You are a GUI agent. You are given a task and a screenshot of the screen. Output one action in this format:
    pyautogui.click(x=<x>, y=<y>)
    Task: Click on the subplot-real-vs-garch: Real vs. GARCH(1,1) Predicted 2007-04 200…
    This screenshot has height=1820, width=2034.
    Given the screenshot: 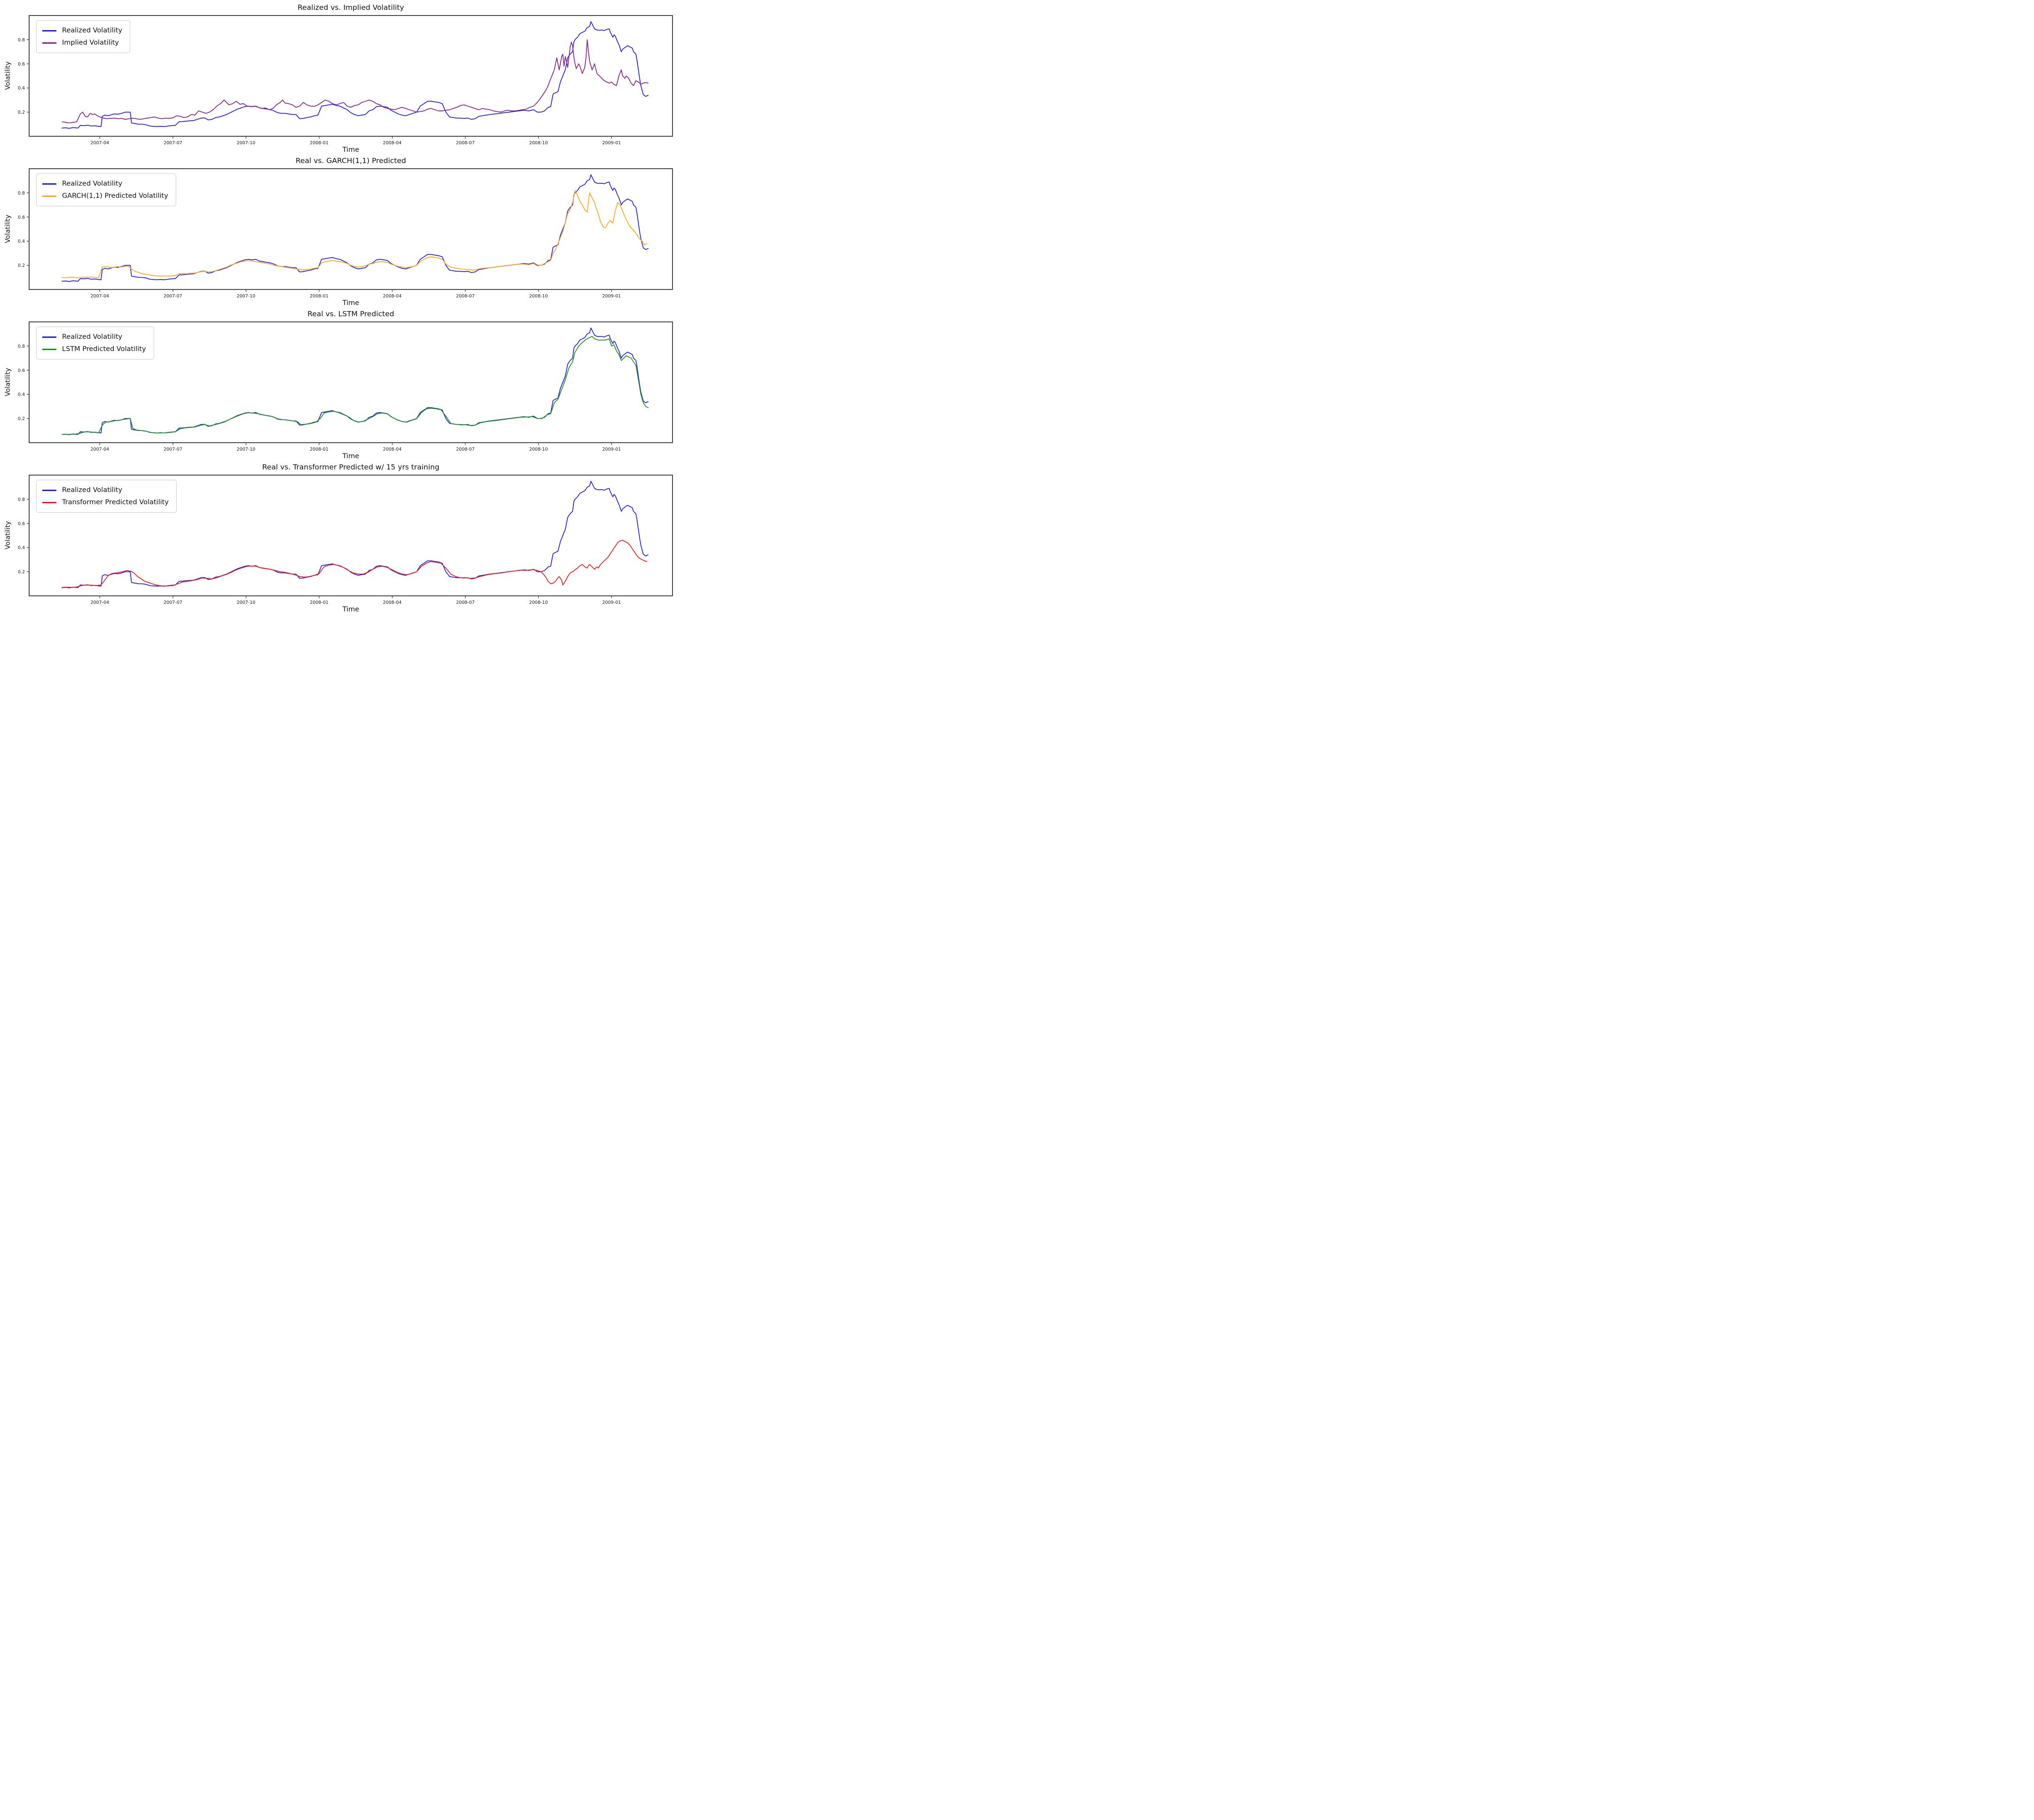 What is the action you would take?
    pyautogui.click(x=339, y=232)
    